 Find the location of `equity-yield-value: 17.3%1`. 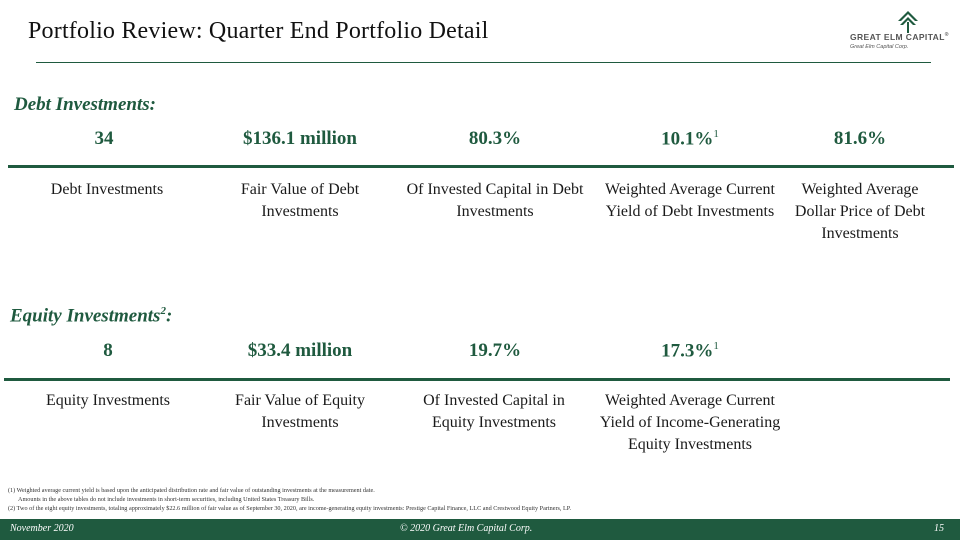

equity-yield-value: 17.3%1 is located at coordinates (690, 351).